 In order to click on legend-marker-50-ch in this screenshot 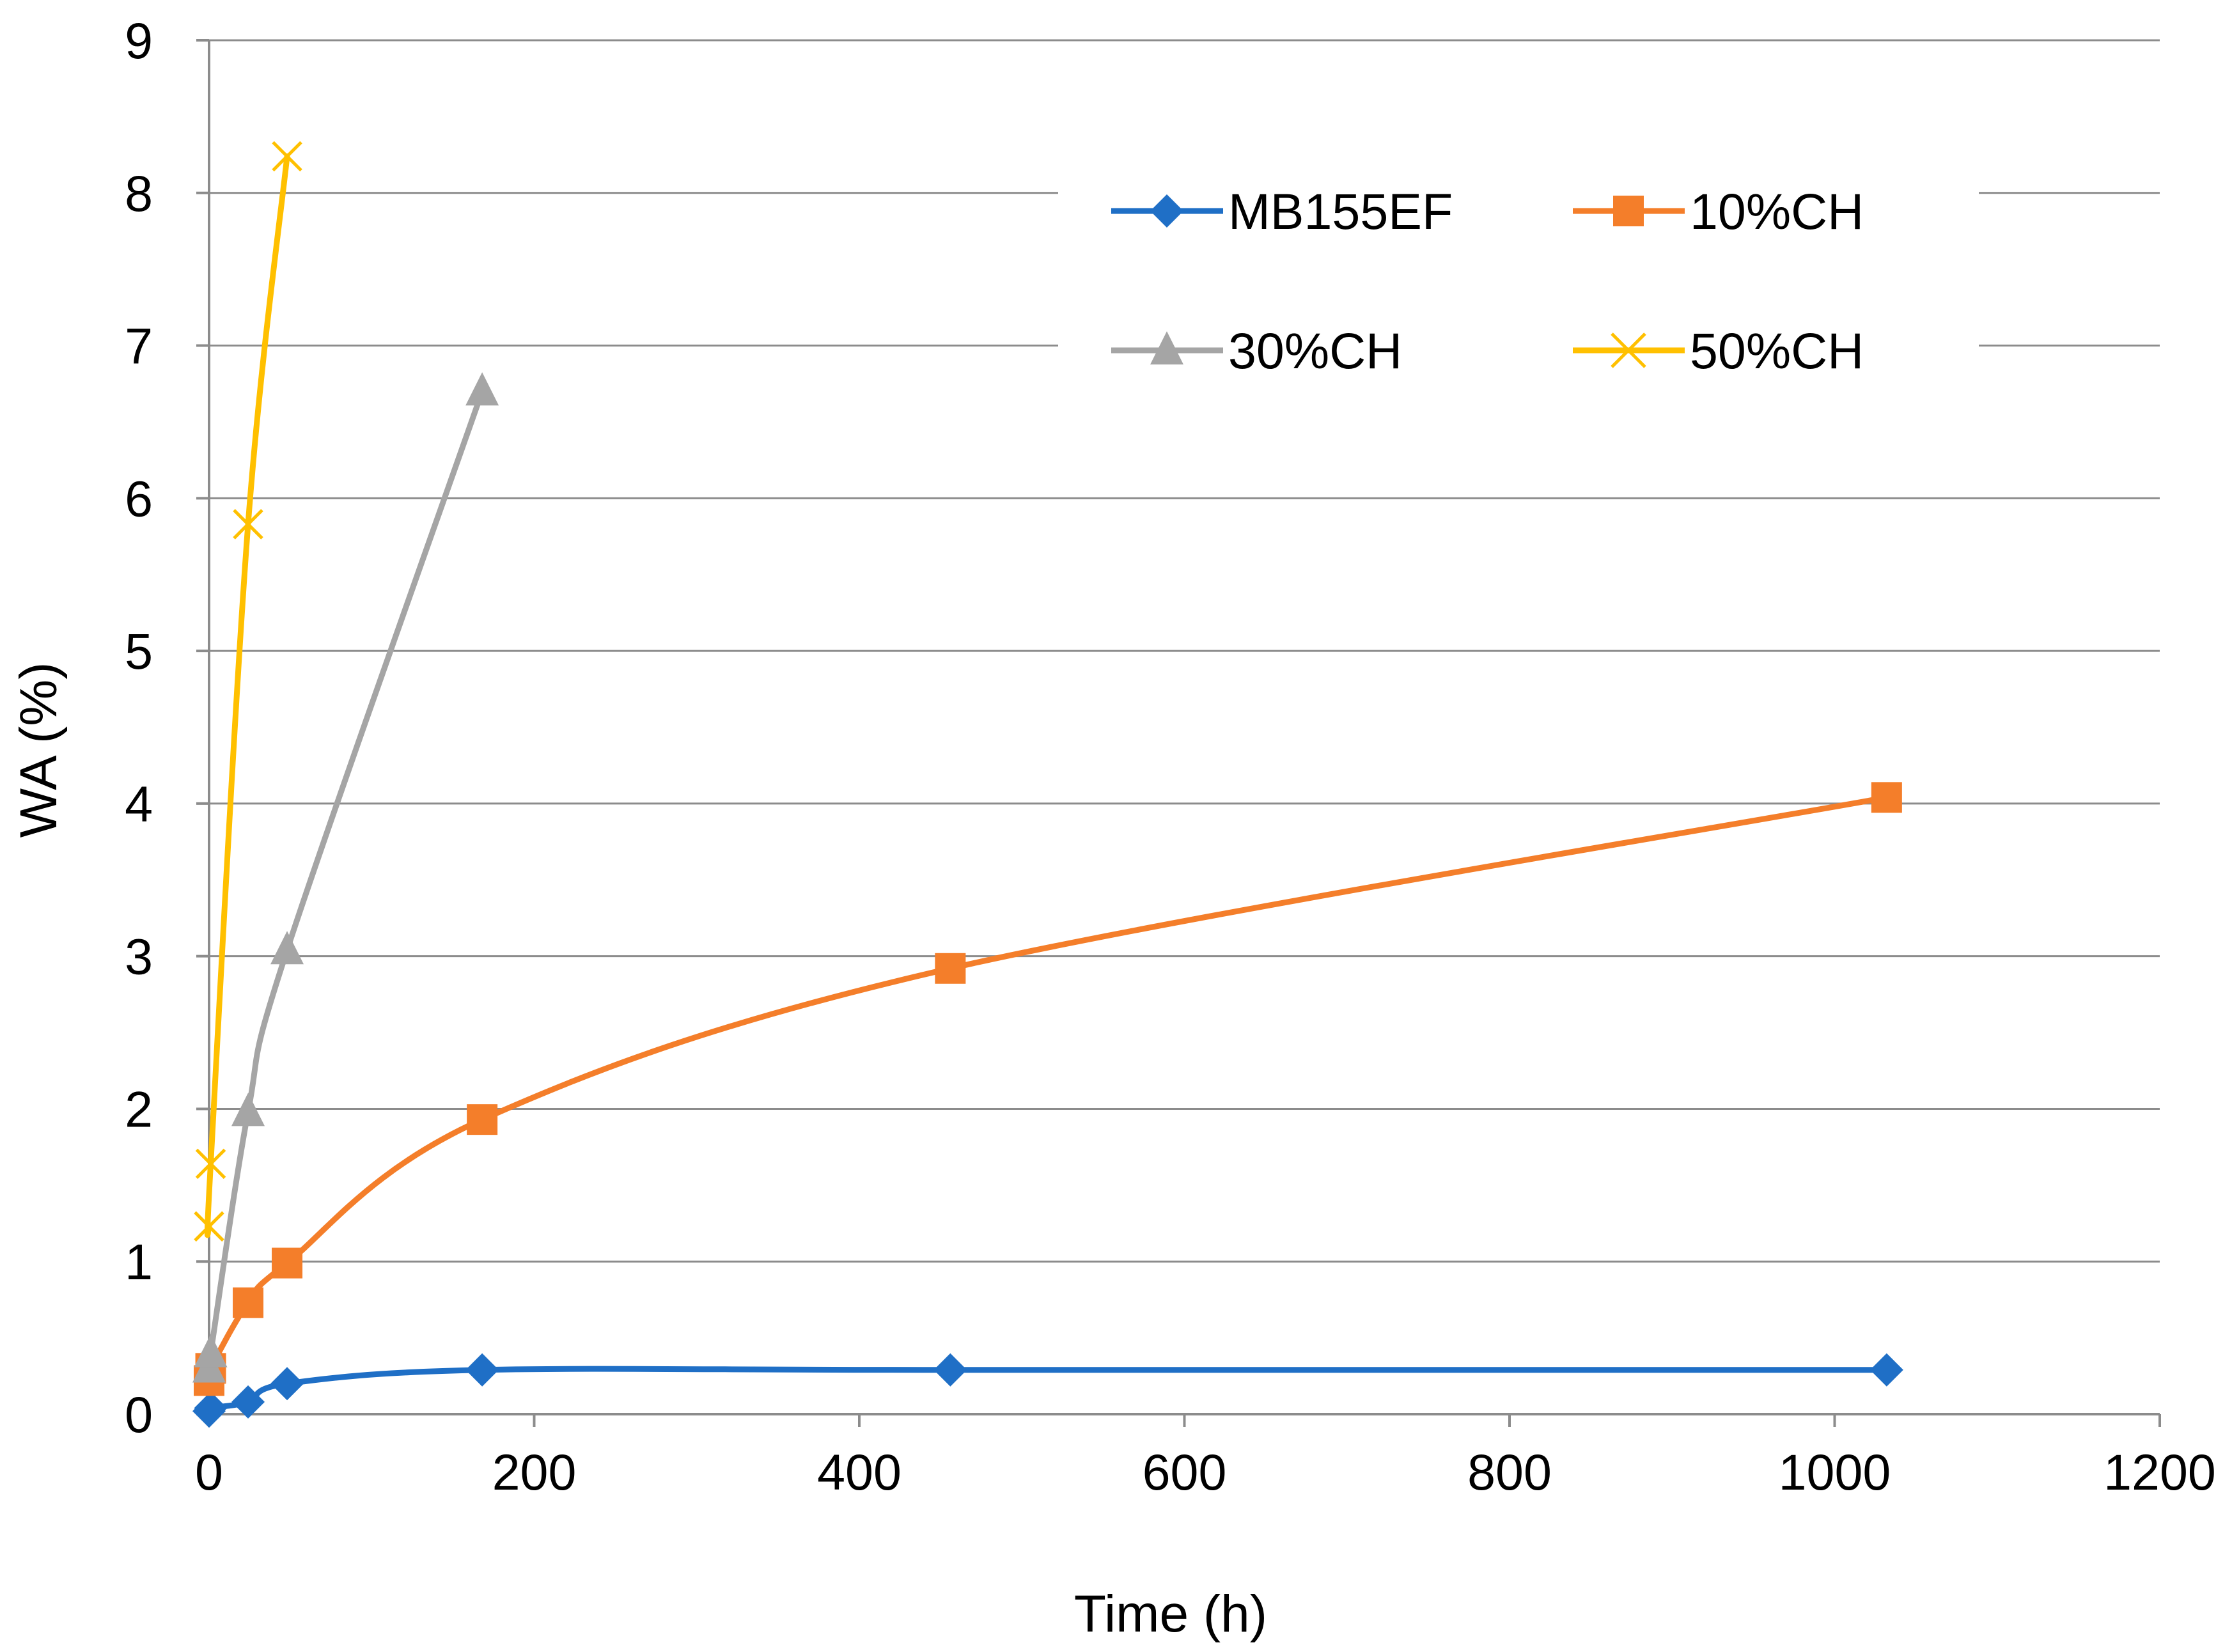, I will do `click(1628, 350)`.